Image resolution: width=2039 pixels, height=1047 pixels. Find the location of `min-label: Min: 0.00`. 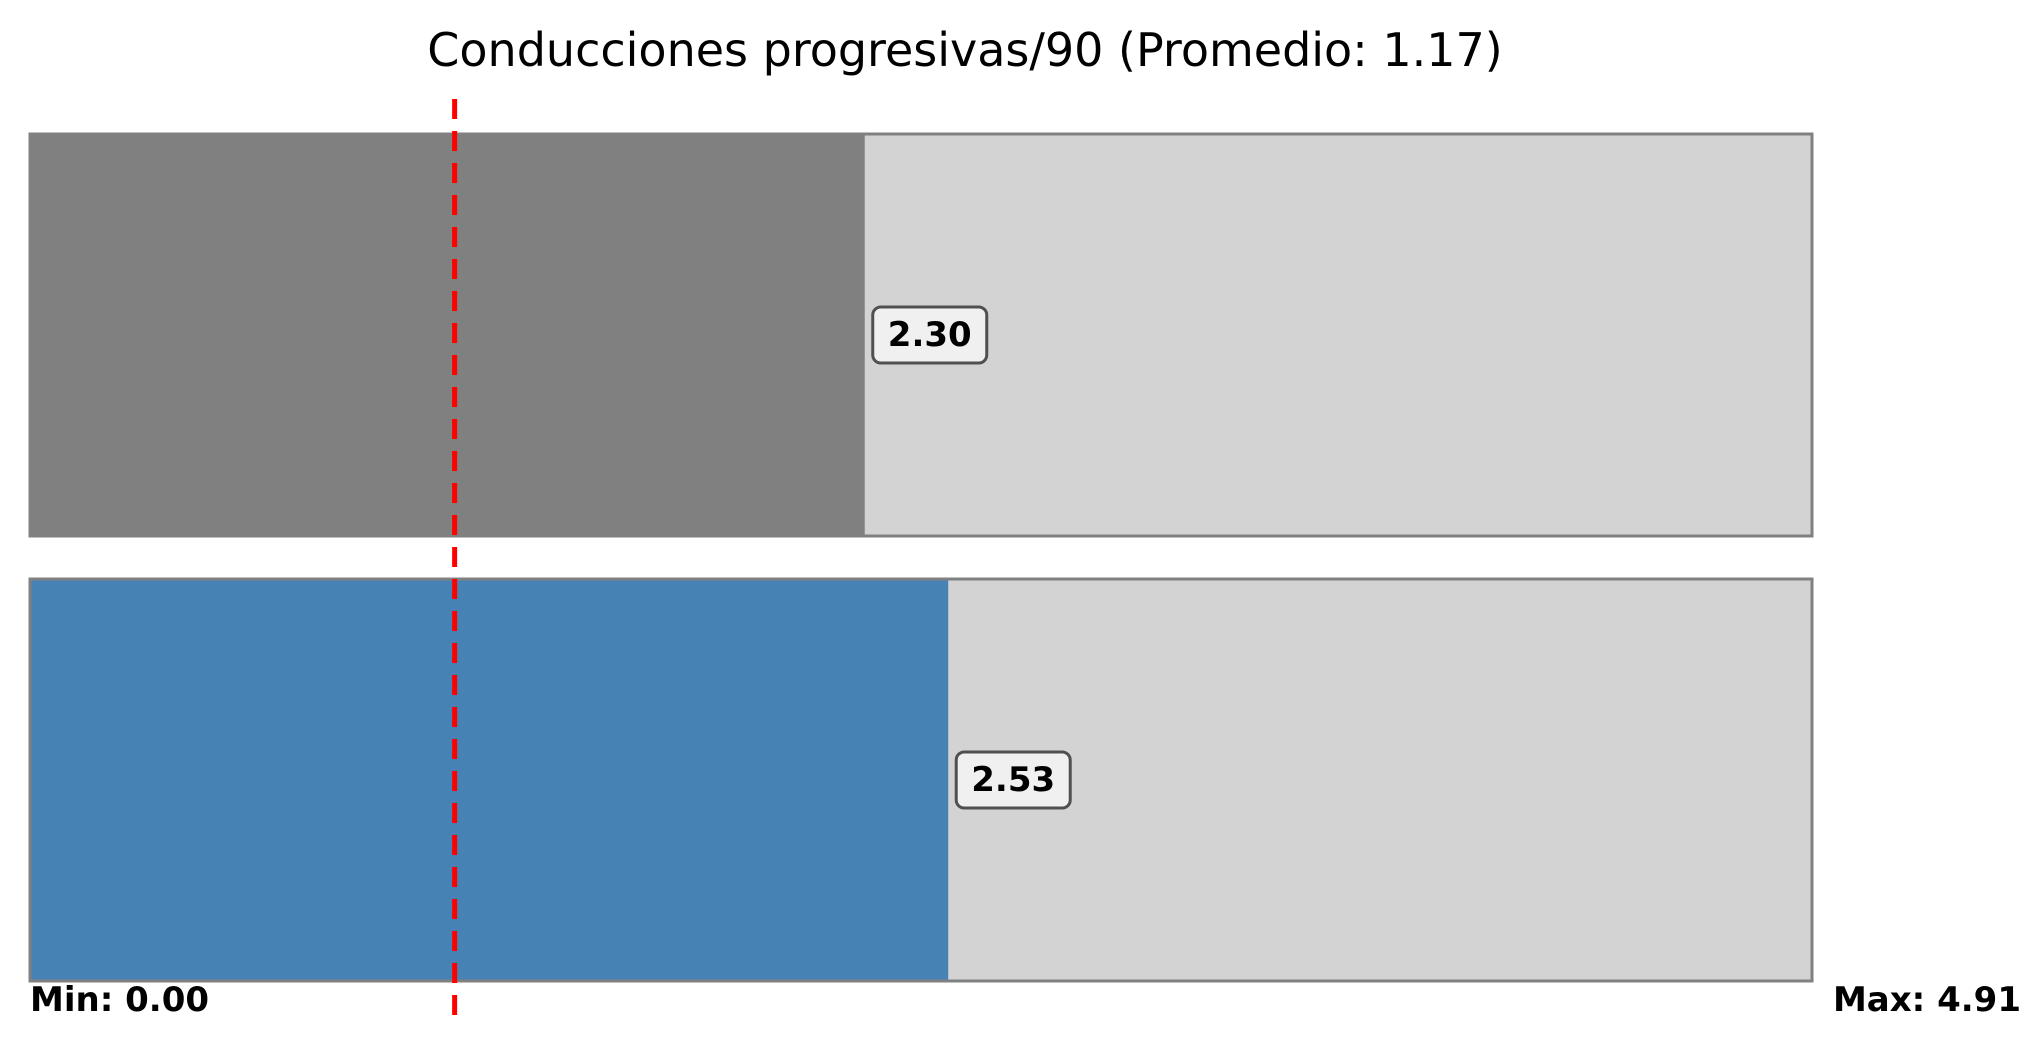

min-label: Min: 0.00 is located at coordinates (119, 1000).